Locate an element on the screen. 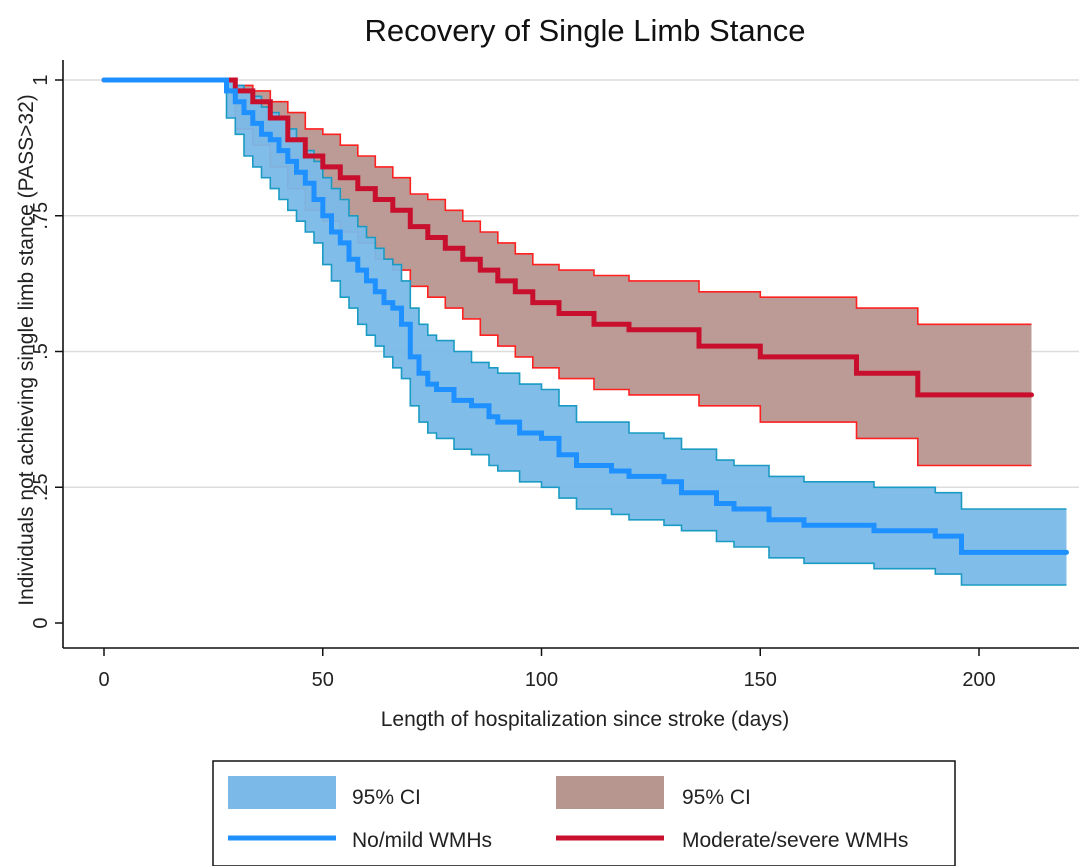  x-tick-label: 0 is located at coordinates (103, 680).